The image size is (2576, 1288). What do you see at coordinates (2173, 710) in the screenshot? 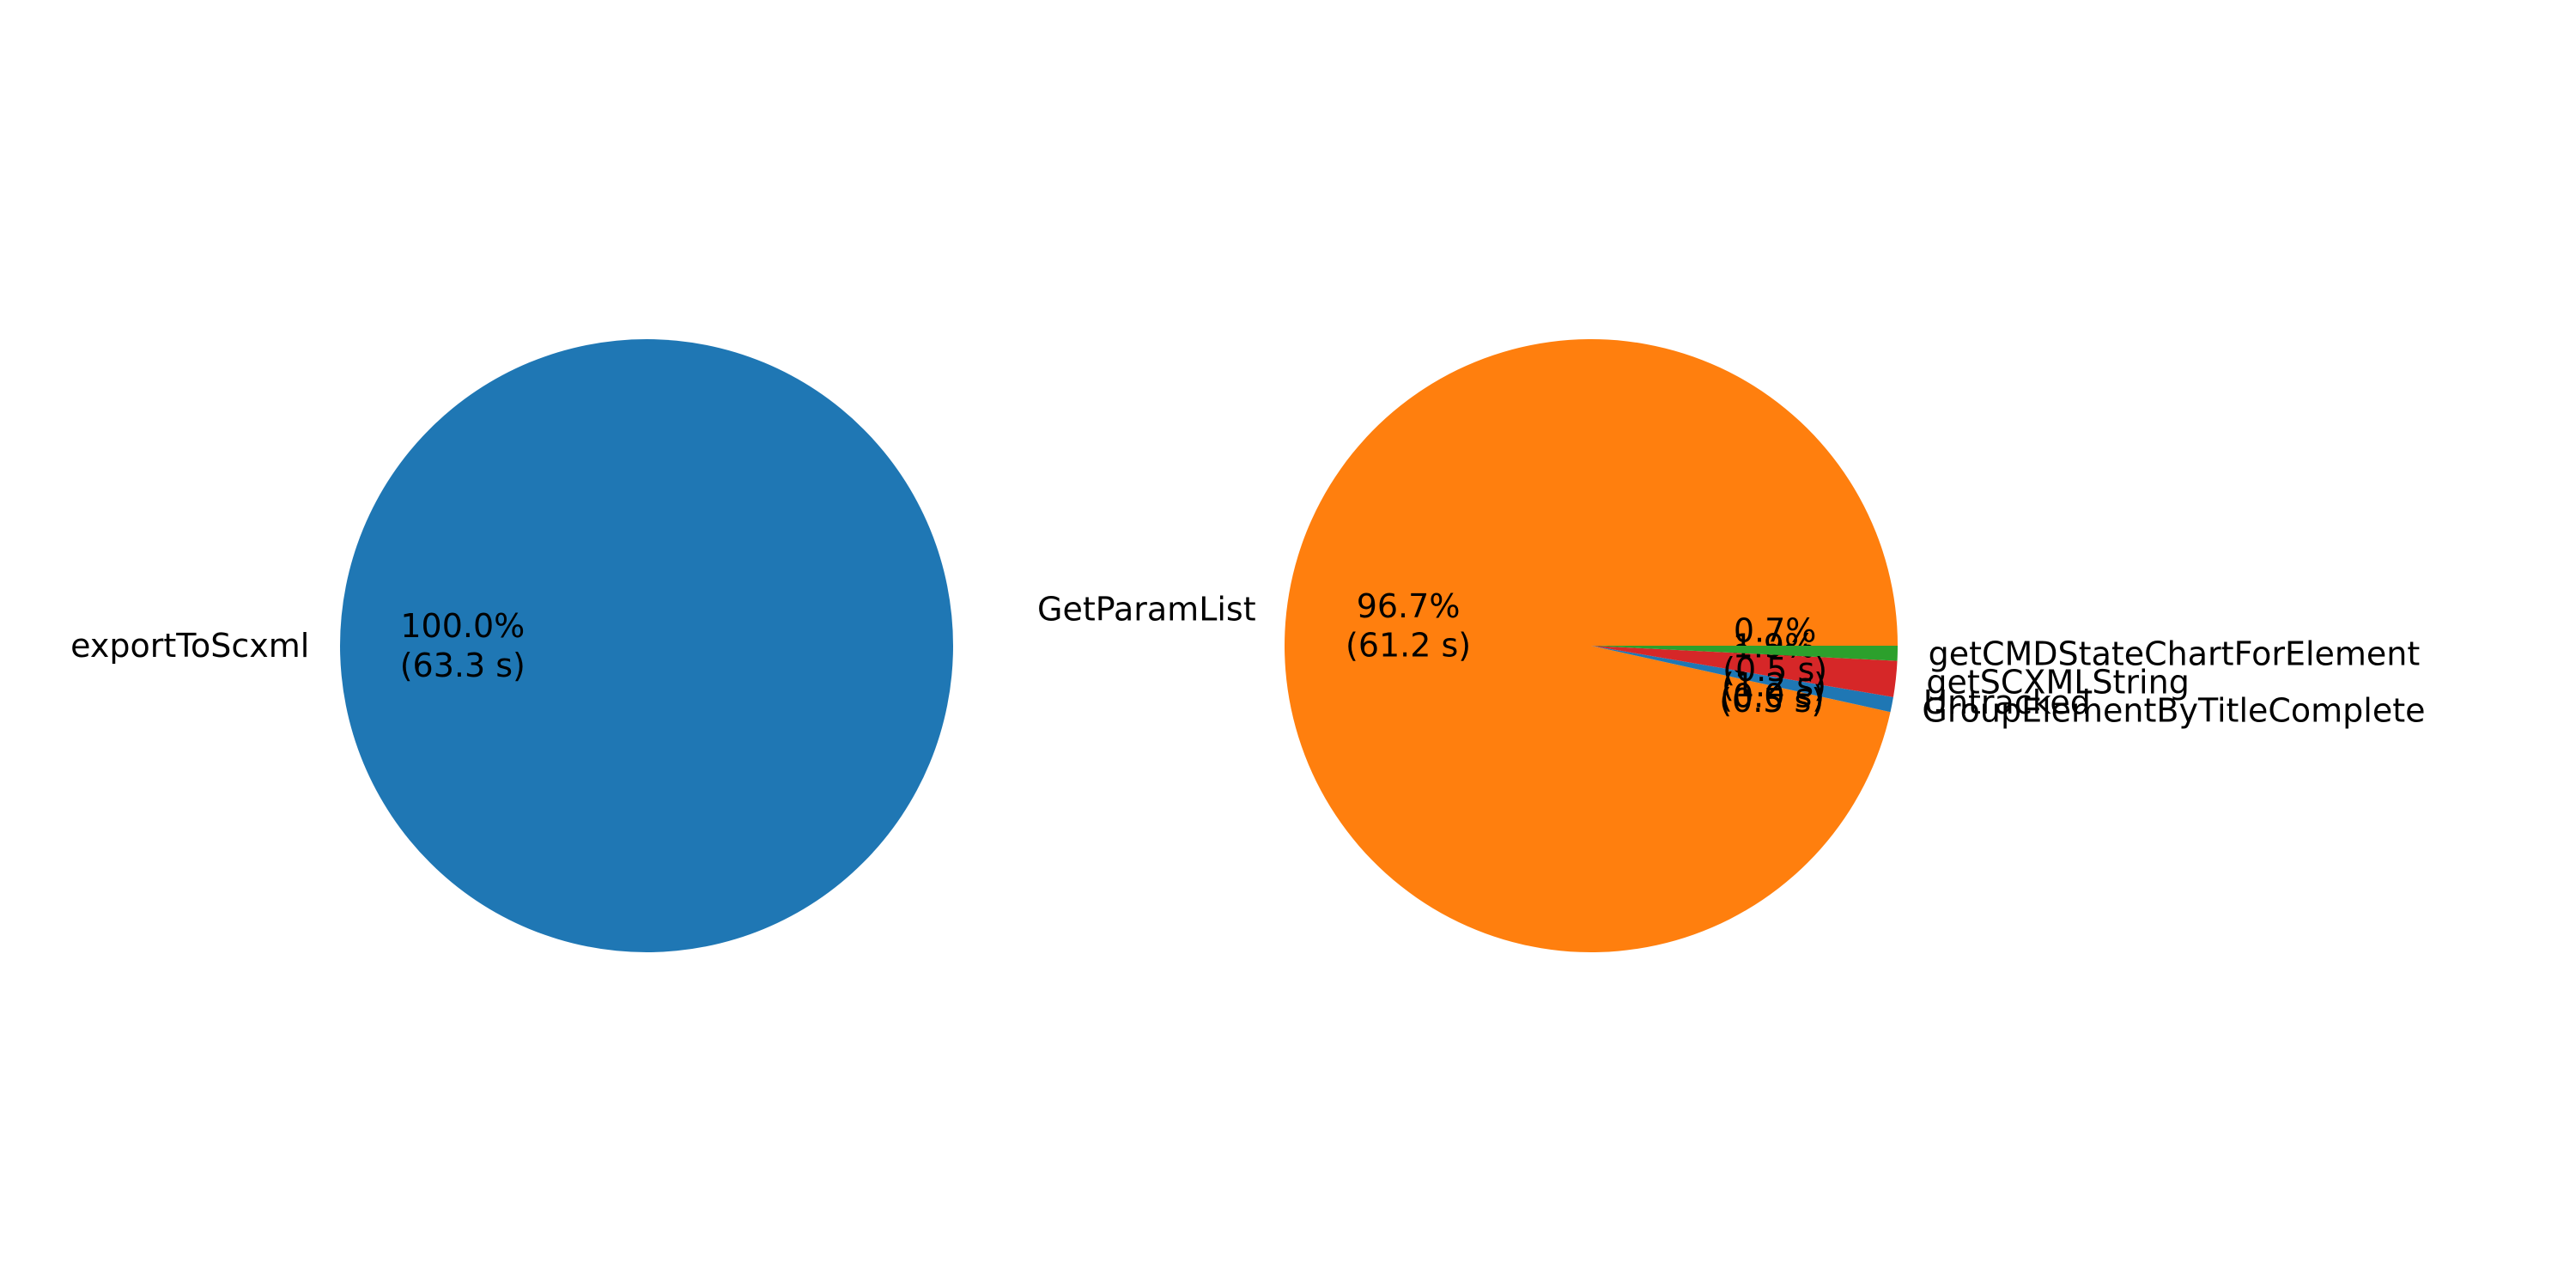
I see `slice-label-groupelementbytitlecomplete: GroupElementByTitleComplete` at bounding box center [2173, 710].